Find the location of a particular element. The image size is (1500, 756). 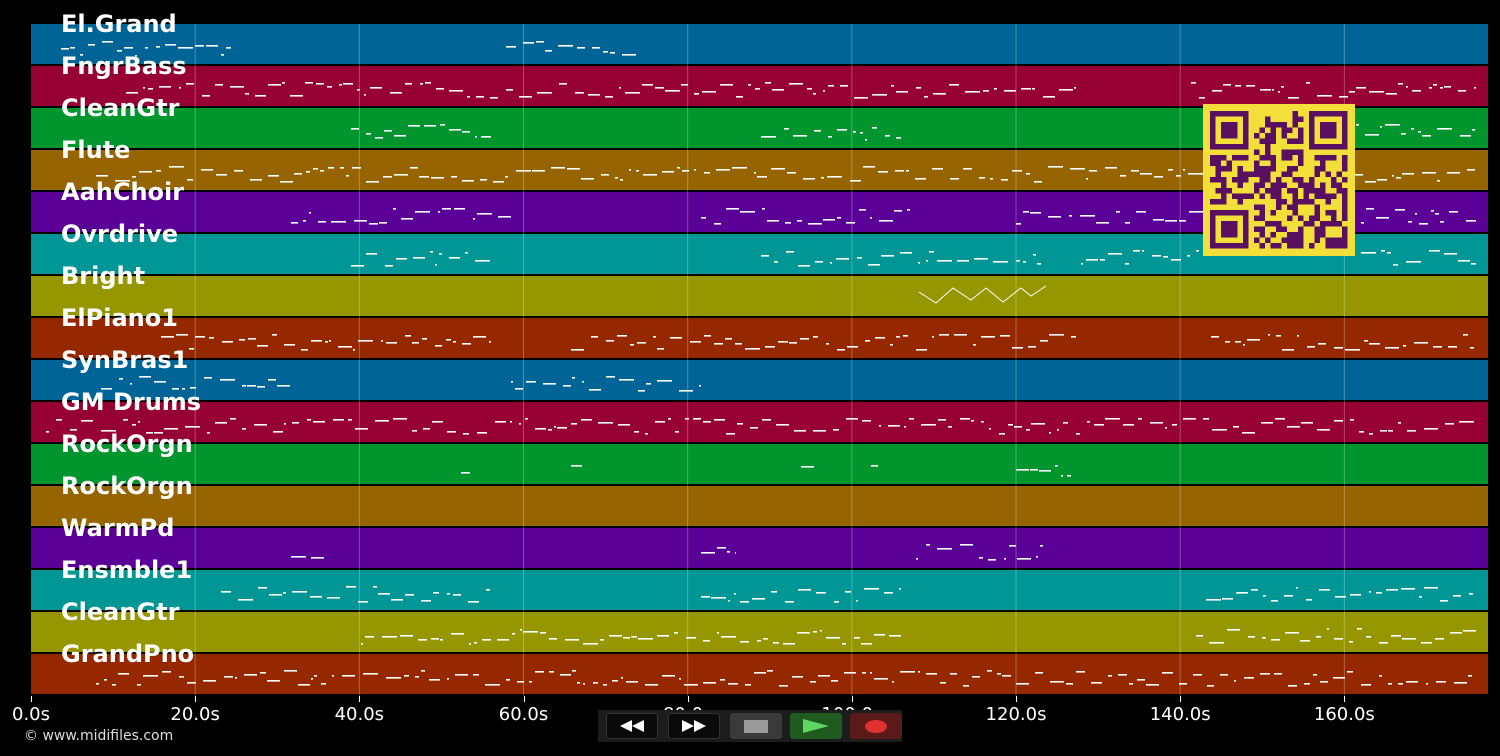

play-button is located at coordinates (816, 726).